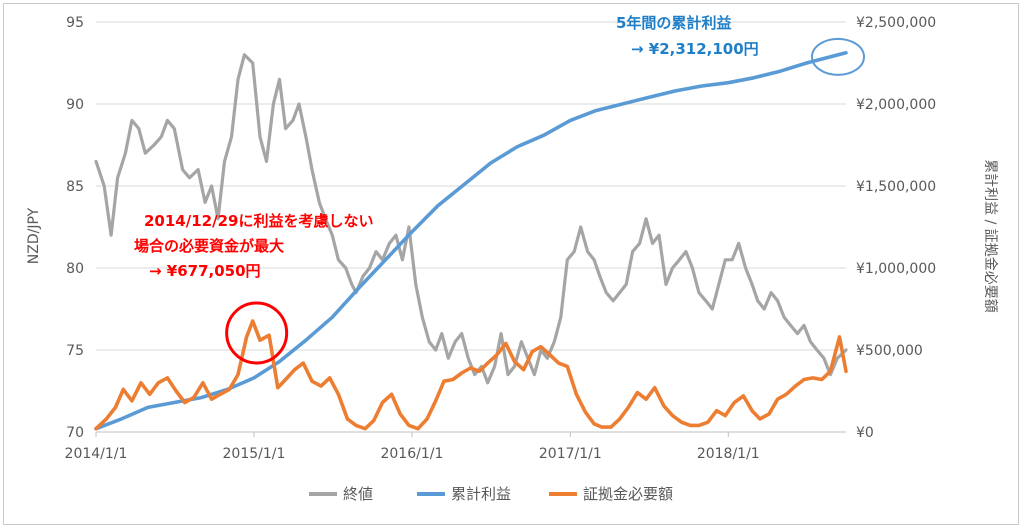 This screenshot has height=529, width=1024. I want to click on x-axis-ticks: 2014/1/1 2015/1/1 2016/1/1 2017/1/1 2018/1/1, so click(412, 447).